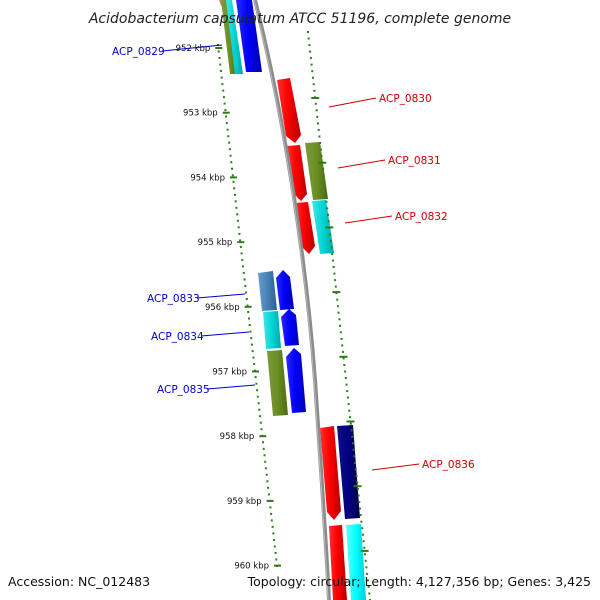 Image resolution: width=600 pixels, height=600 pixels. What do you see at coordinates (251, 567) in the screenshot?
I see `scale-tick-label: 960 kbp` at bounding box center [251, 567].